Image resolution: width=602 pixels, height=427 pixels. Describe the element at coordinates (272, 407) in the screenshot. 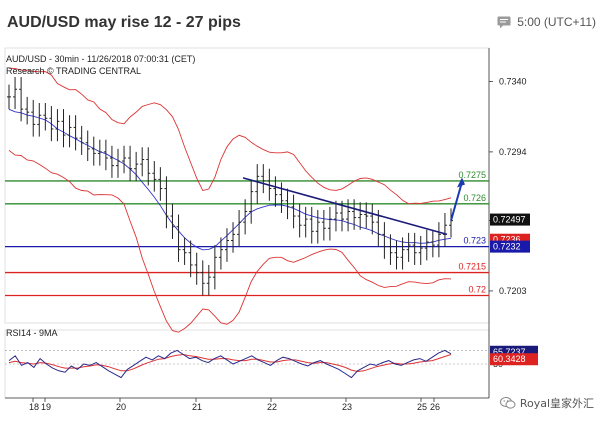

I see `x-tick-label: 22` at that location.